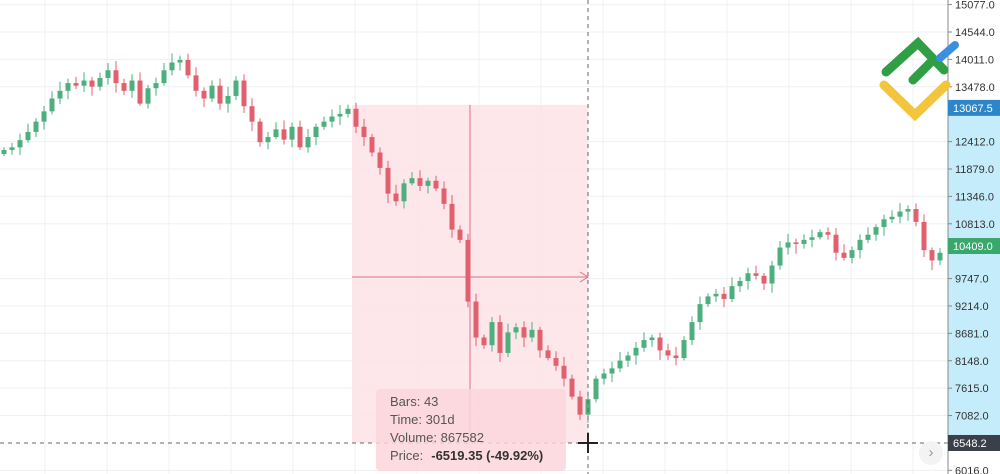 This screenshot has height=474, width=1000. I want to click on axis-tick-label: 8148.0, so click(972, 362).